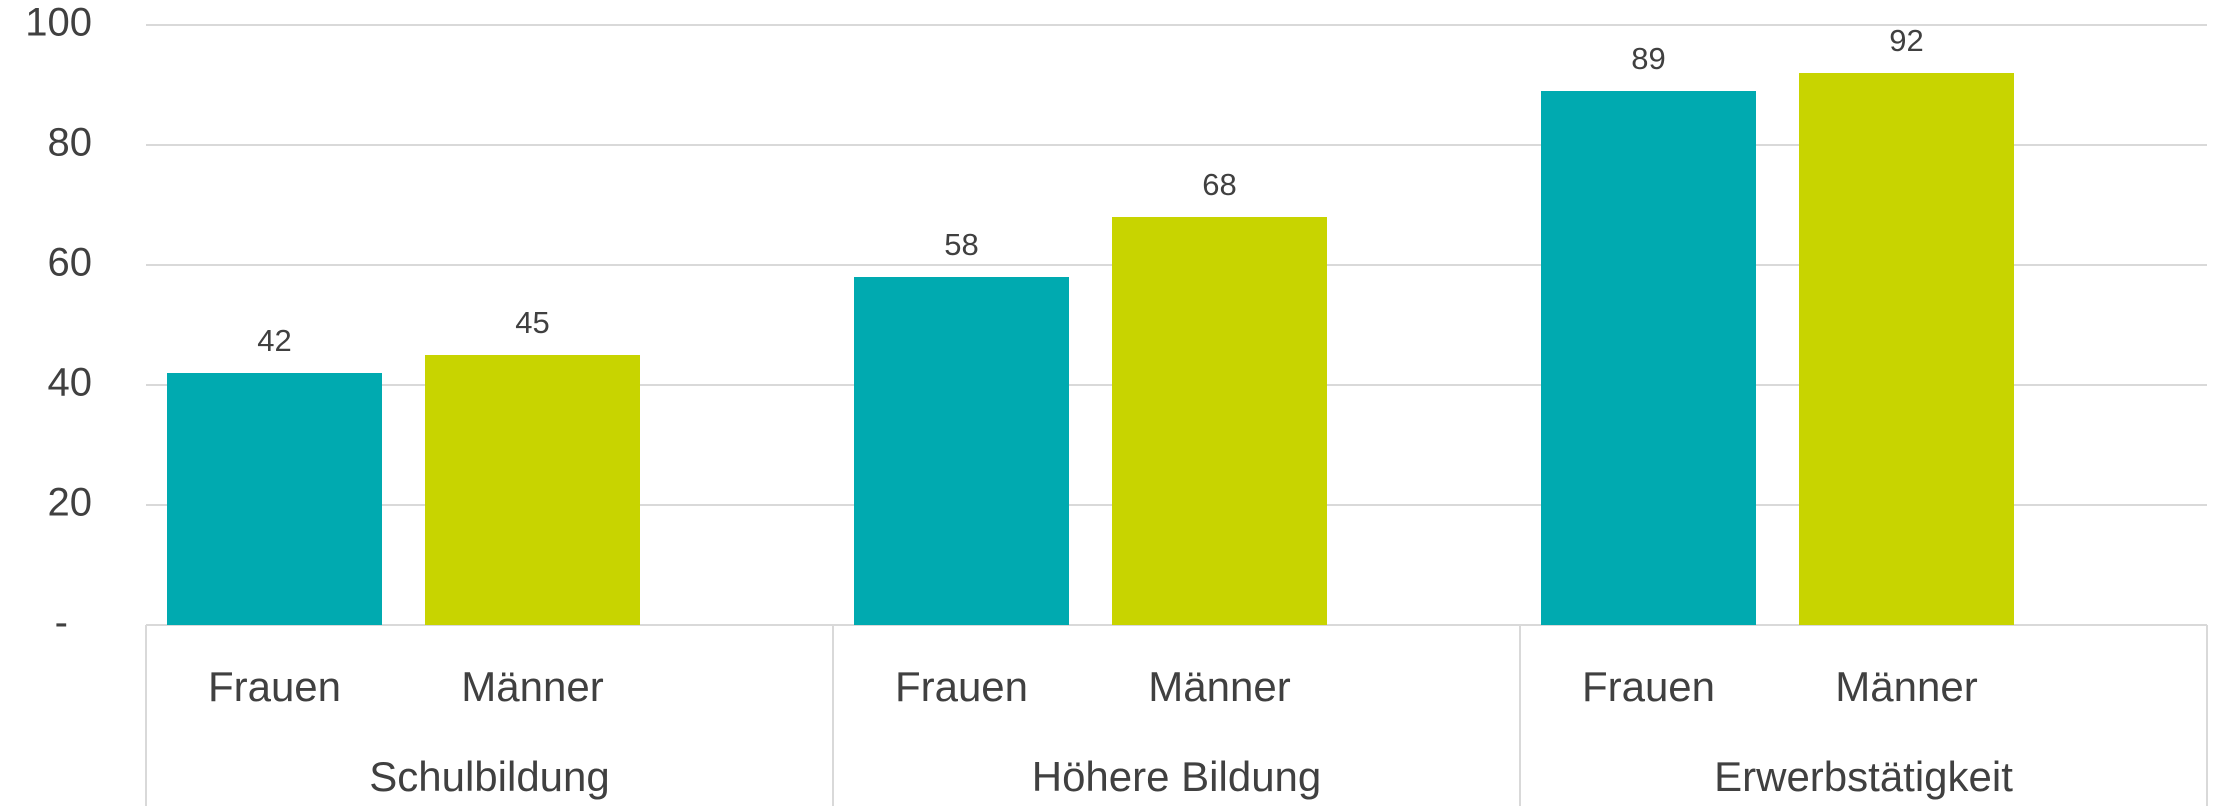 The image size is (2219, 806). I want to click on group-label: Höhere Bildung, so click(1177, 776).